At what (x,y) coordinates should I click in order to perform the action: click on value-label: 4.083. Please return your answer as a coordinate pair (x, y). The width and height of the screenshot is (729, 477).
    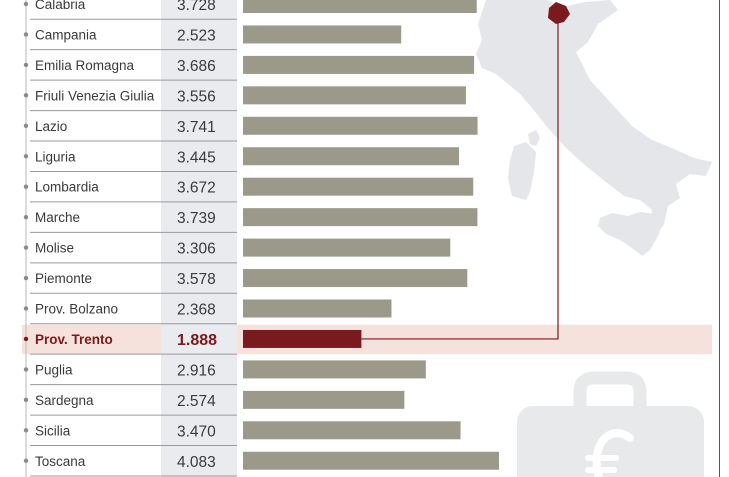
    Looking at the image, I should click on (196, 462).